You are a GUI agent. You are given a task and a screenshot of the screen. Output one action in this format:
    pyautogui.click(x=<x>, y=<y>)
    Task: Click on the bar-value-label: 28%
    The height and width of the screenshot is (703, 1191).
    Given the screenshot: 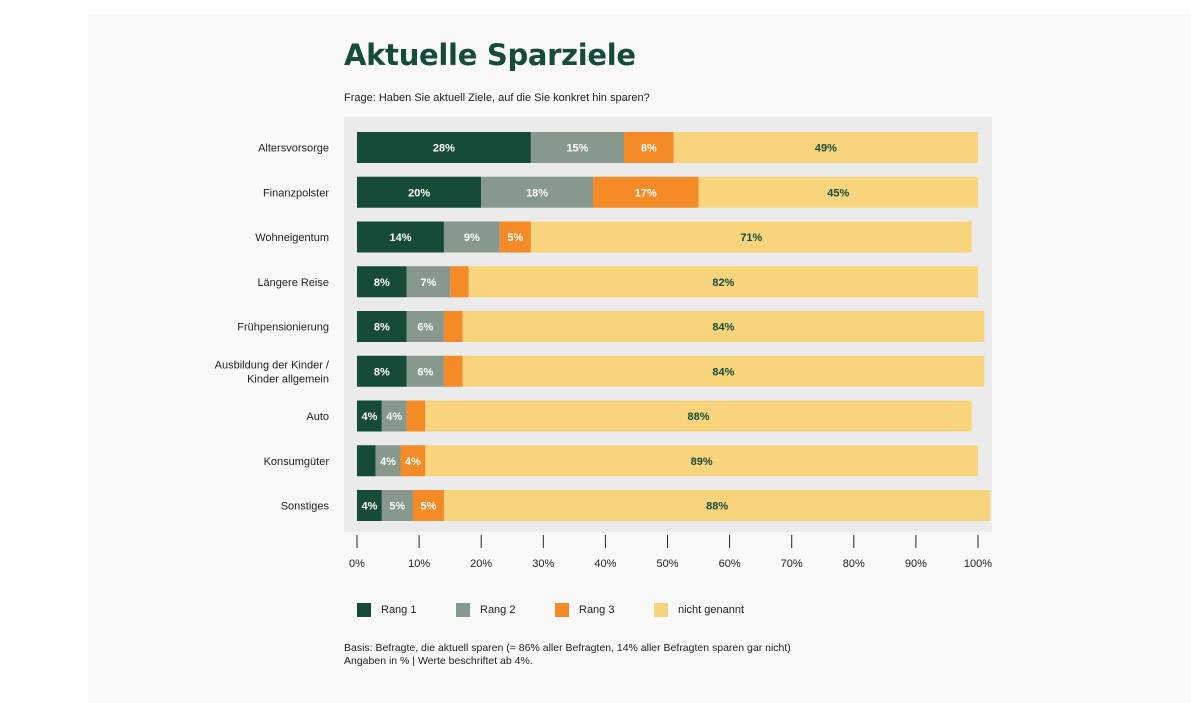 What is the action you would take?
    pyautogui.click(x=444, y=149)
    